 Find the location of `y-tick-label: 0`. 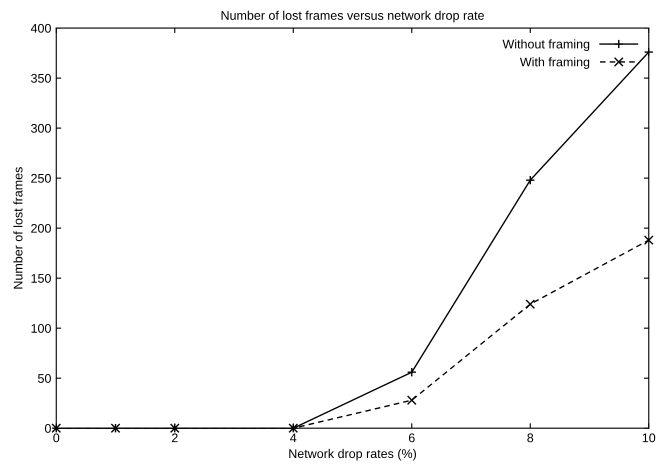

y-tick-label: 0 is located at coordinates (47, 428).